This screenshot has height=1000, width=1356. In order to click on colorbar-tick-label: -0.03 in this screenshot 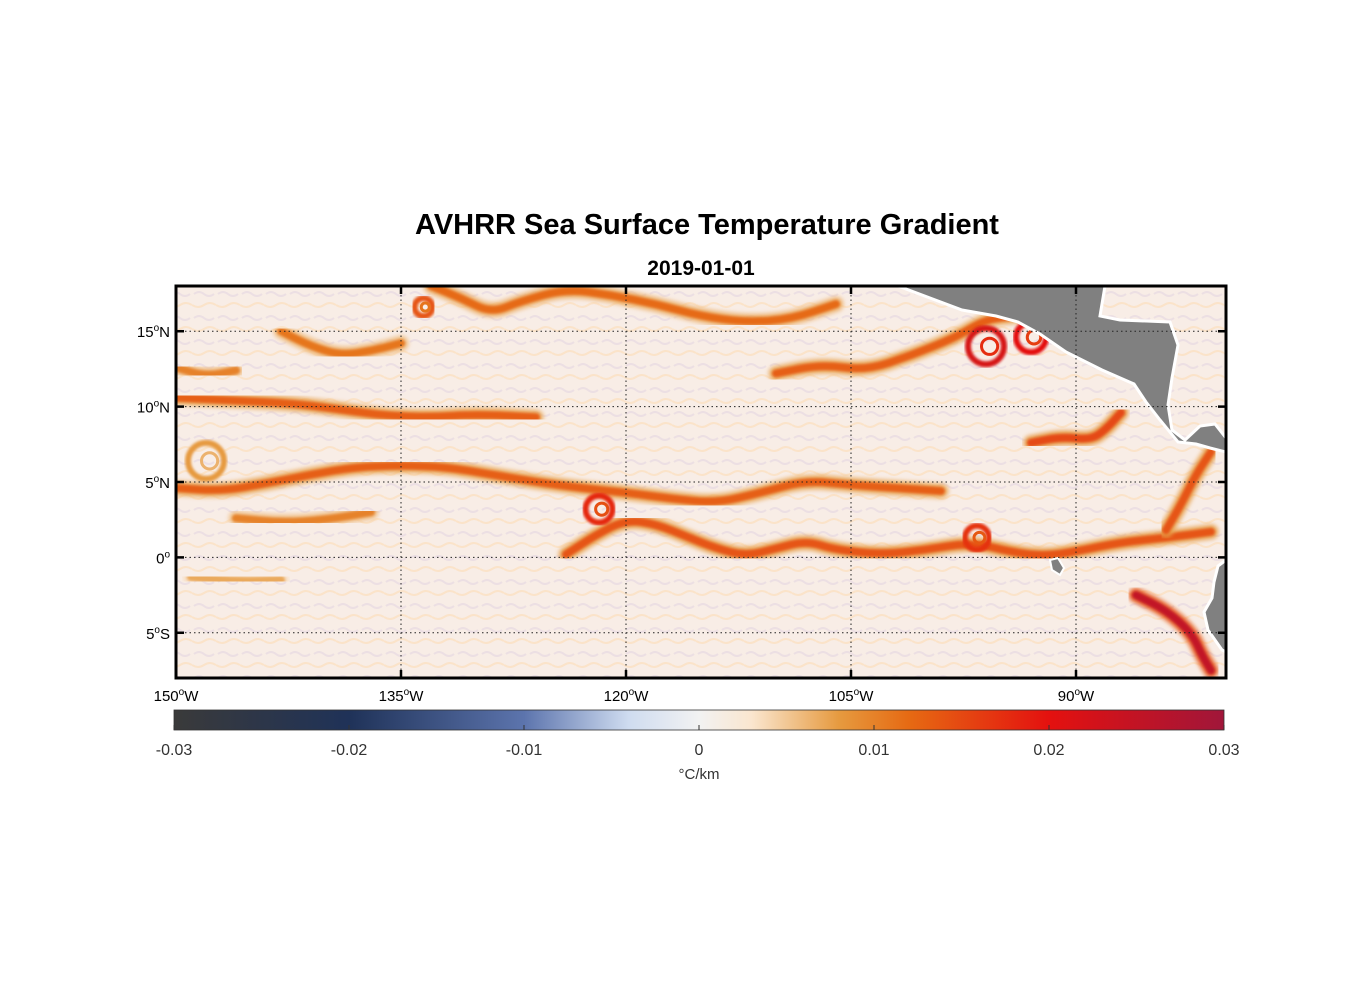, I will do `click(174, 750)`.